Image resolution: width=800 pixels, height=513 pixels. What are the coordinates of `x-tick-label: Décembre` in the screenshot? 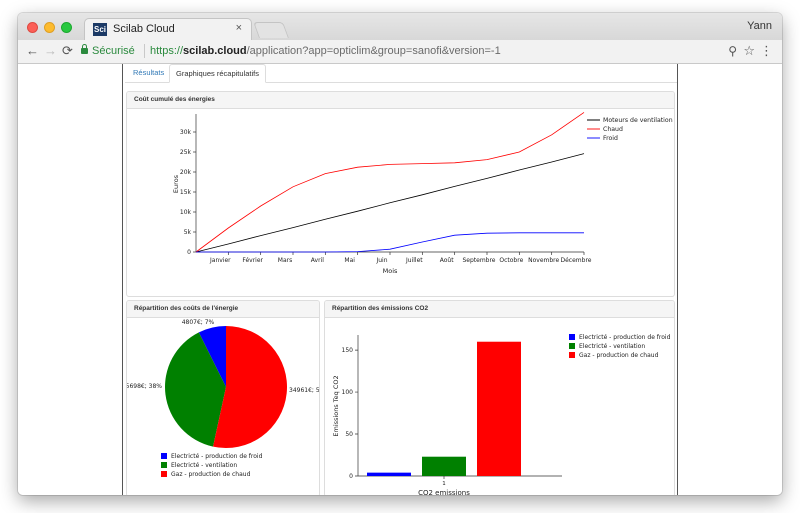 It's located at (576, 260).